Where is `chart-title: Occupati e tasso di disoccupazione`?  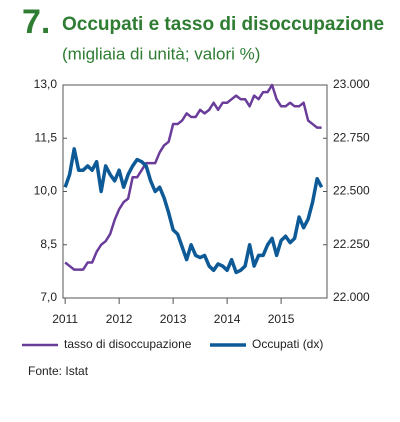
chart-title: Occupati e tasso di disoccupazione is located at coordinates (223, 24).